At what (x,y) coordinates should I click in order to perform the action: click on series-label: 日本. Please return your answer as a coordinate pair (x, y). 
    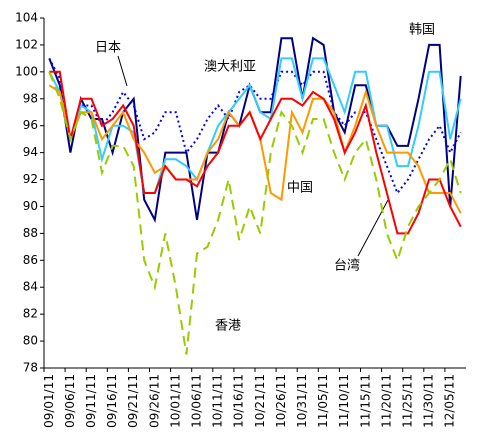
    Looking at the image, I should click on (108, 48).